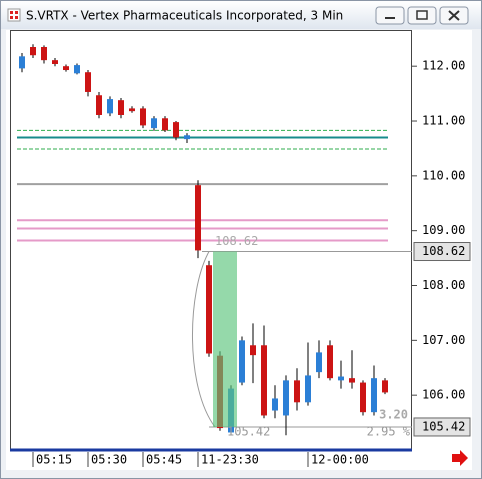  Describe the element at coordinates (389, 431) in the screenshot. I see `measure-percent: 2.95 %` at that location.